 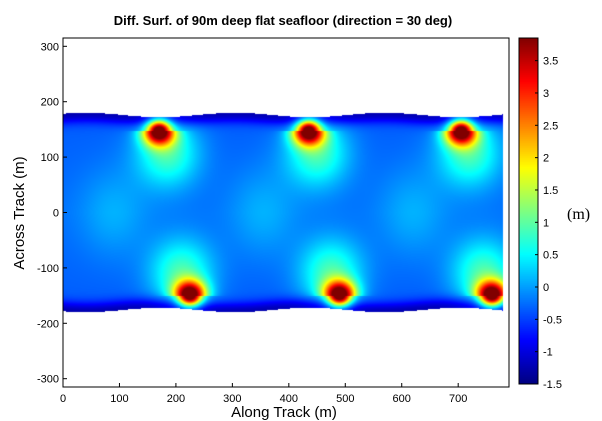 What do you see at coordinates (63, 399) in the screenshot?
I see `x-tick-label: 0` at bounding box center [63, 399].